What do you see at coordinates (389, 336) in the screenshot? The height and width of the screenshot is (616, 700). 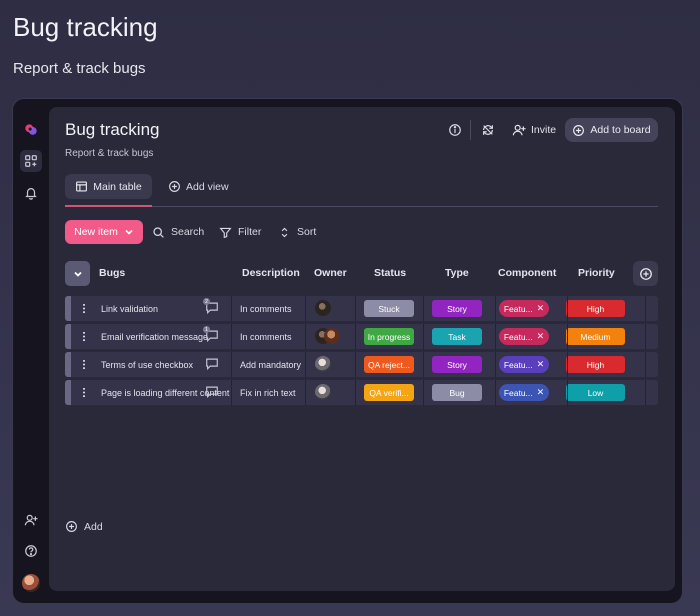 I see `status-label: In progress` at bounding box center [389, 336].